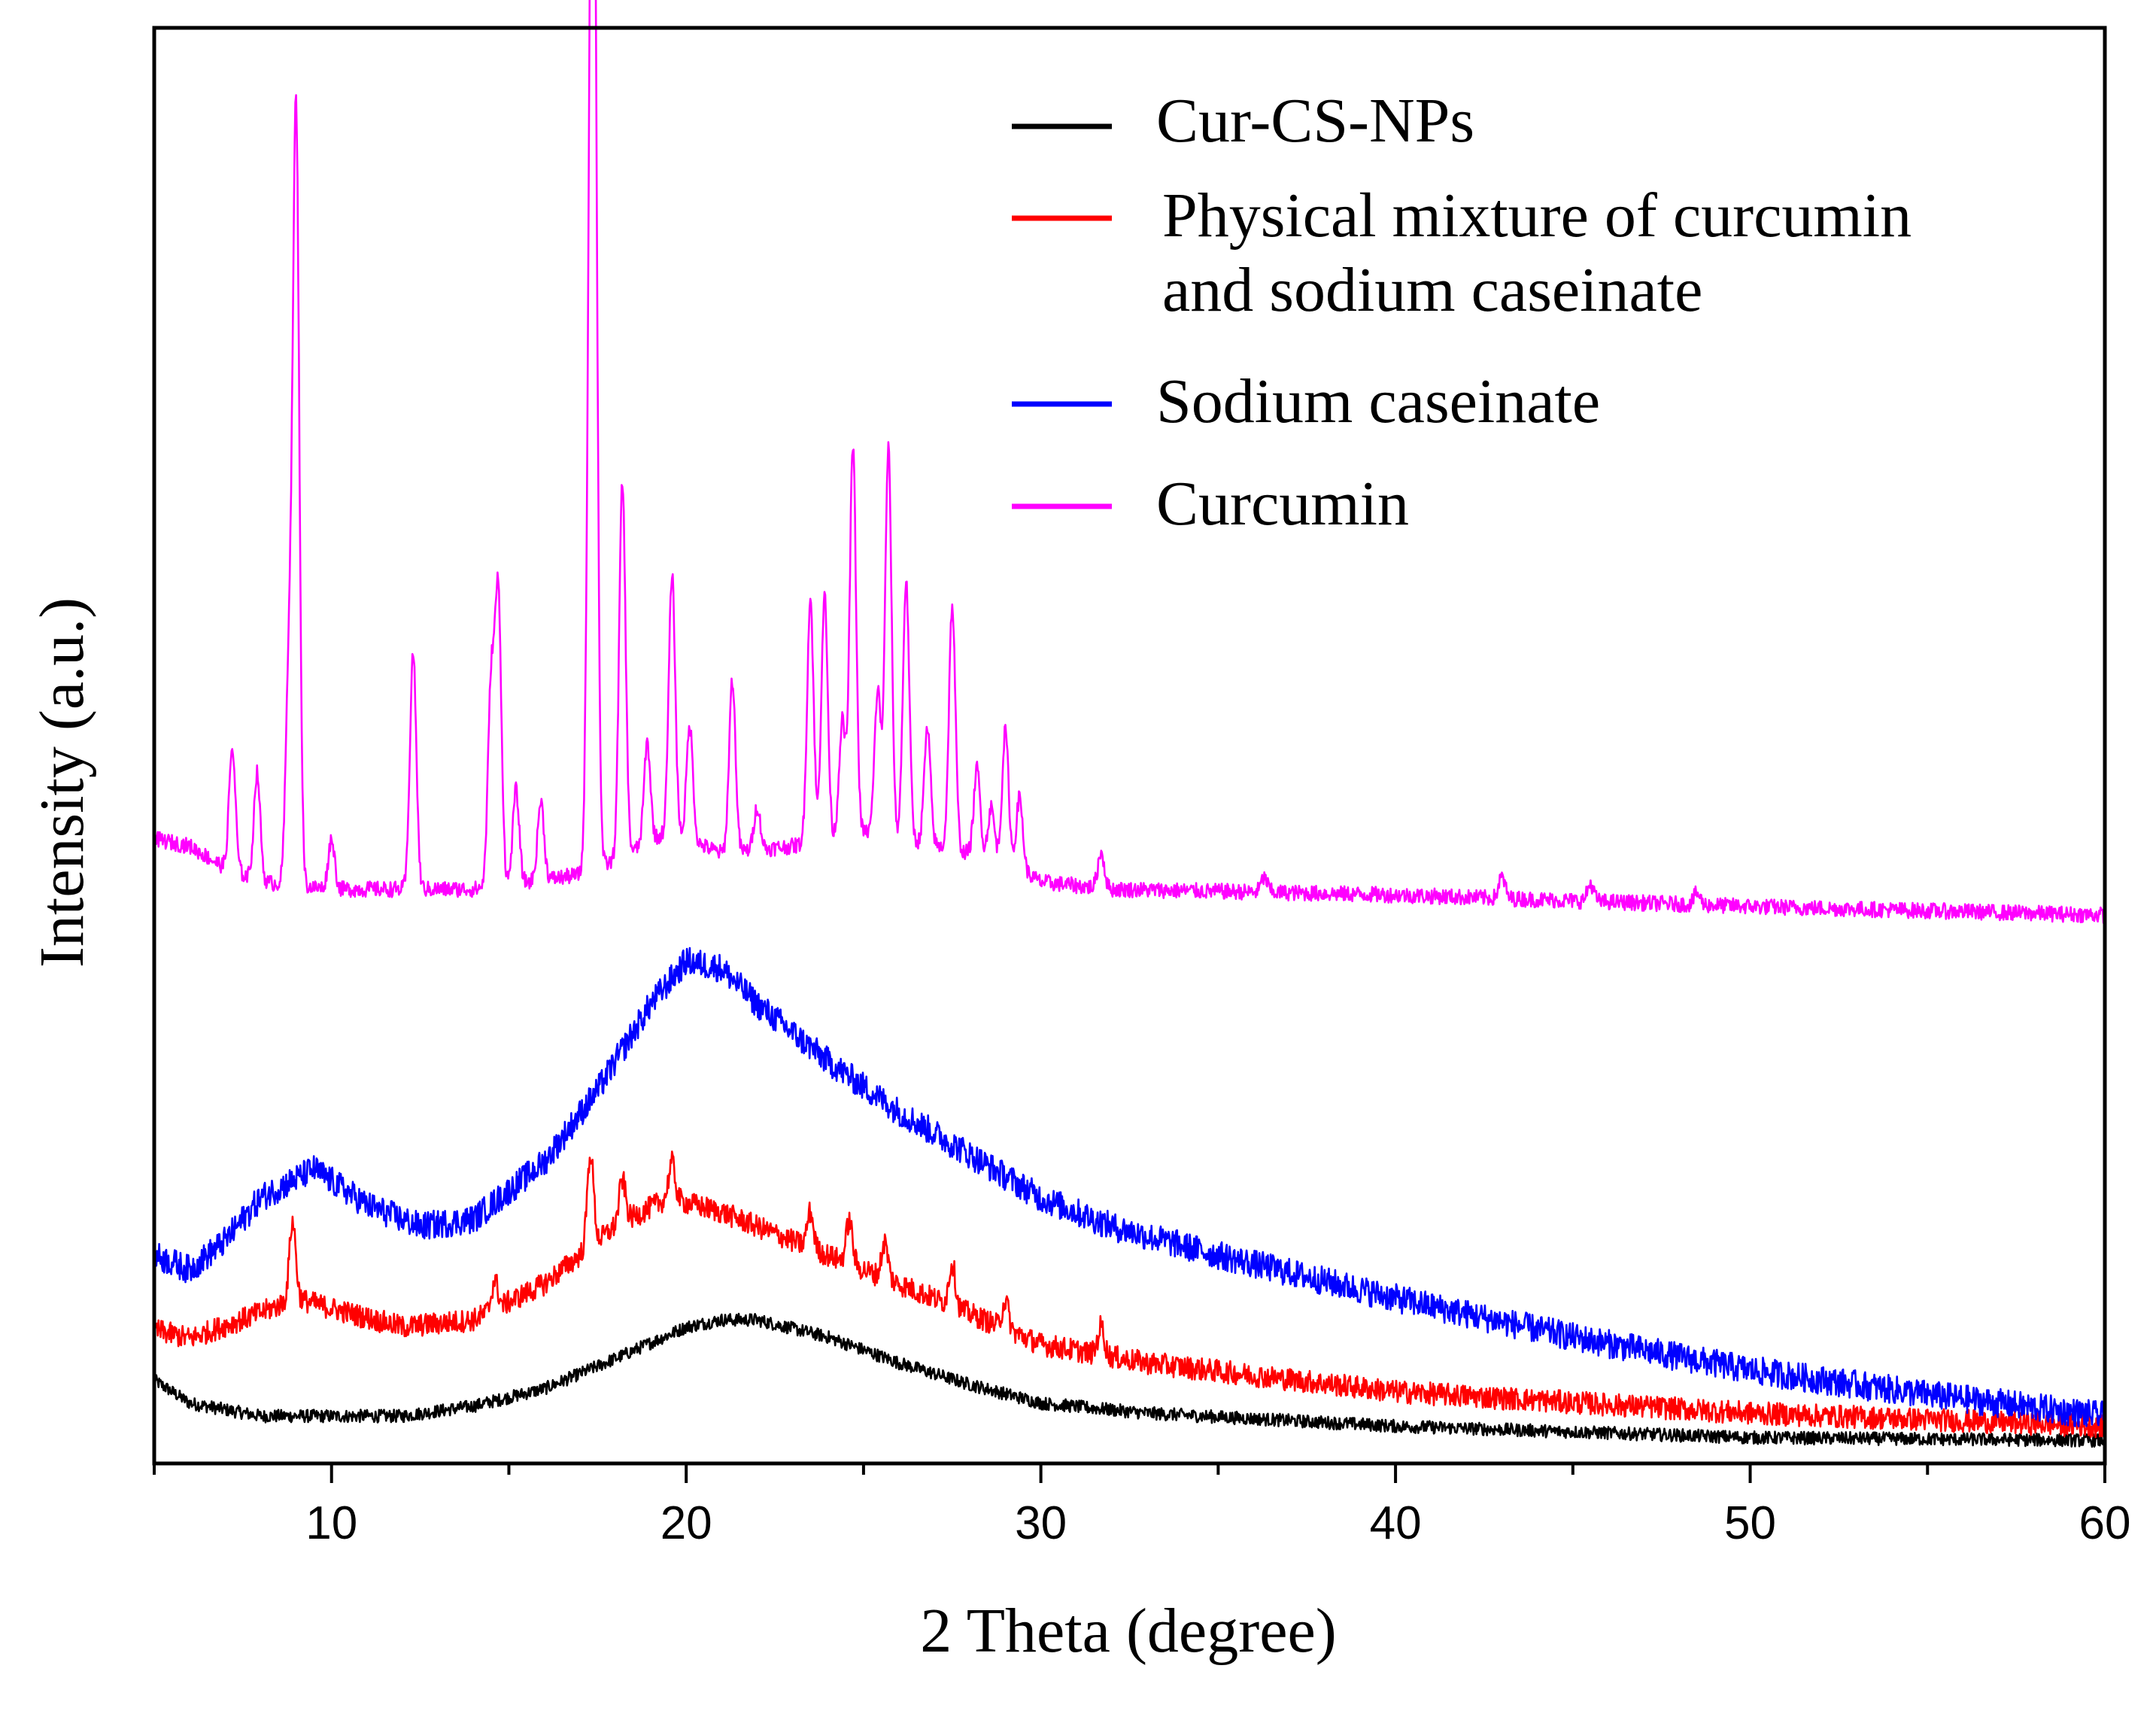  What do you see at coordinates (1537, 216) in the screenshot?
I see `legend-label-physical-mixture-line1: Physical mixture of curcumin` at bounding box center [1537, 216].